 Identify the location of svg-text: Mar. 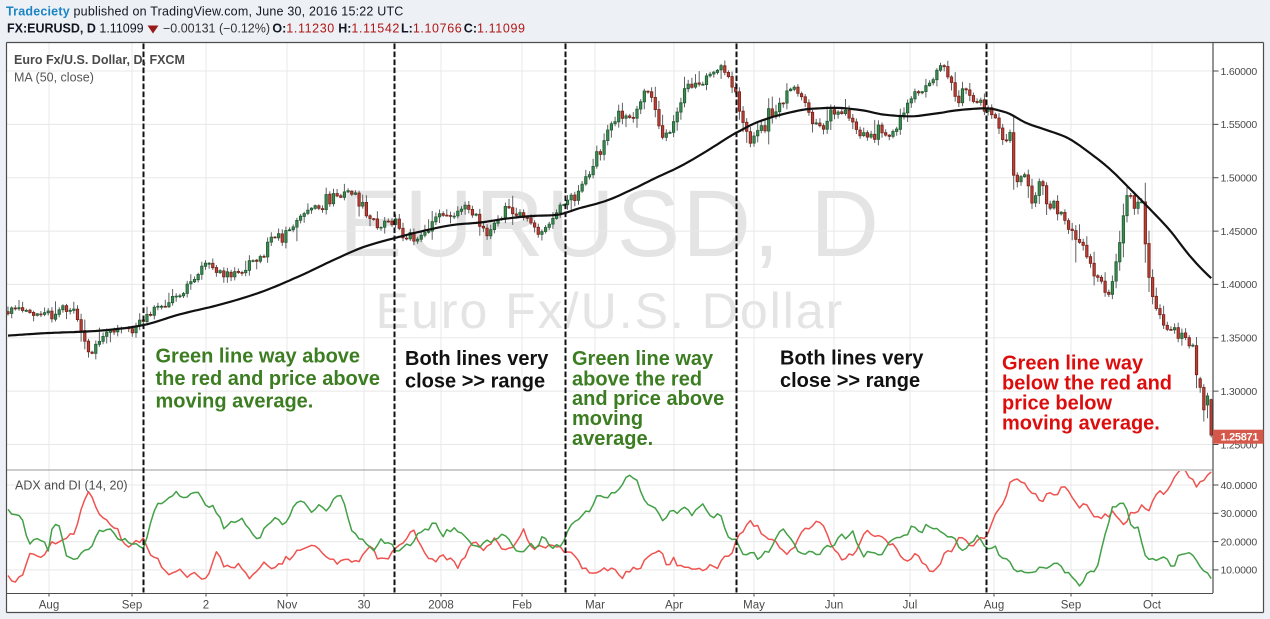
(595, 606).